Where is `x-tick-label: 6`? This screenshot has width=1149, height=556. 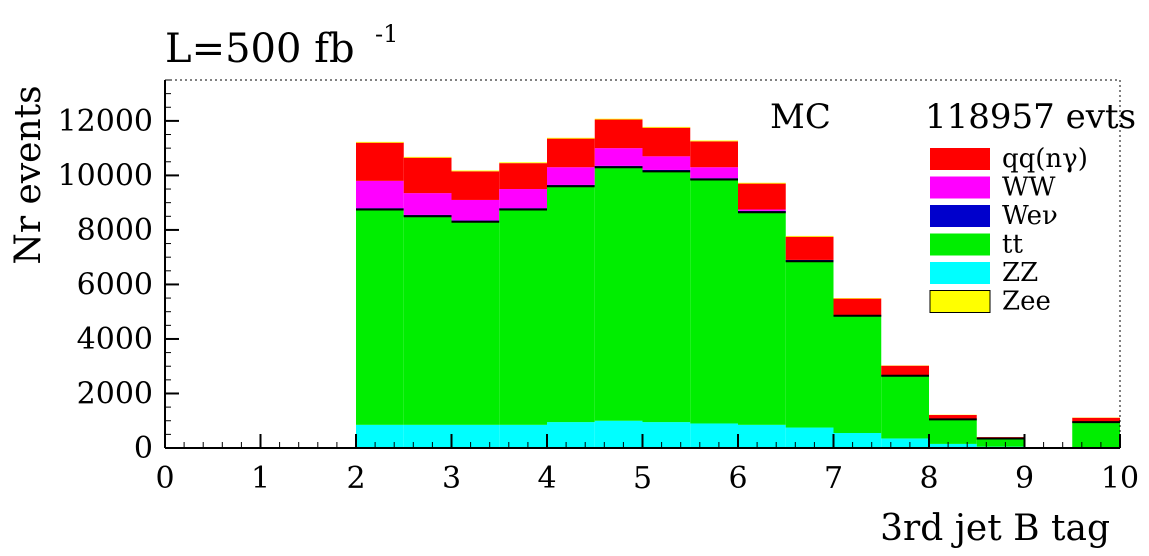
x-tick-label: 6 is located at coordinates (737, 478).